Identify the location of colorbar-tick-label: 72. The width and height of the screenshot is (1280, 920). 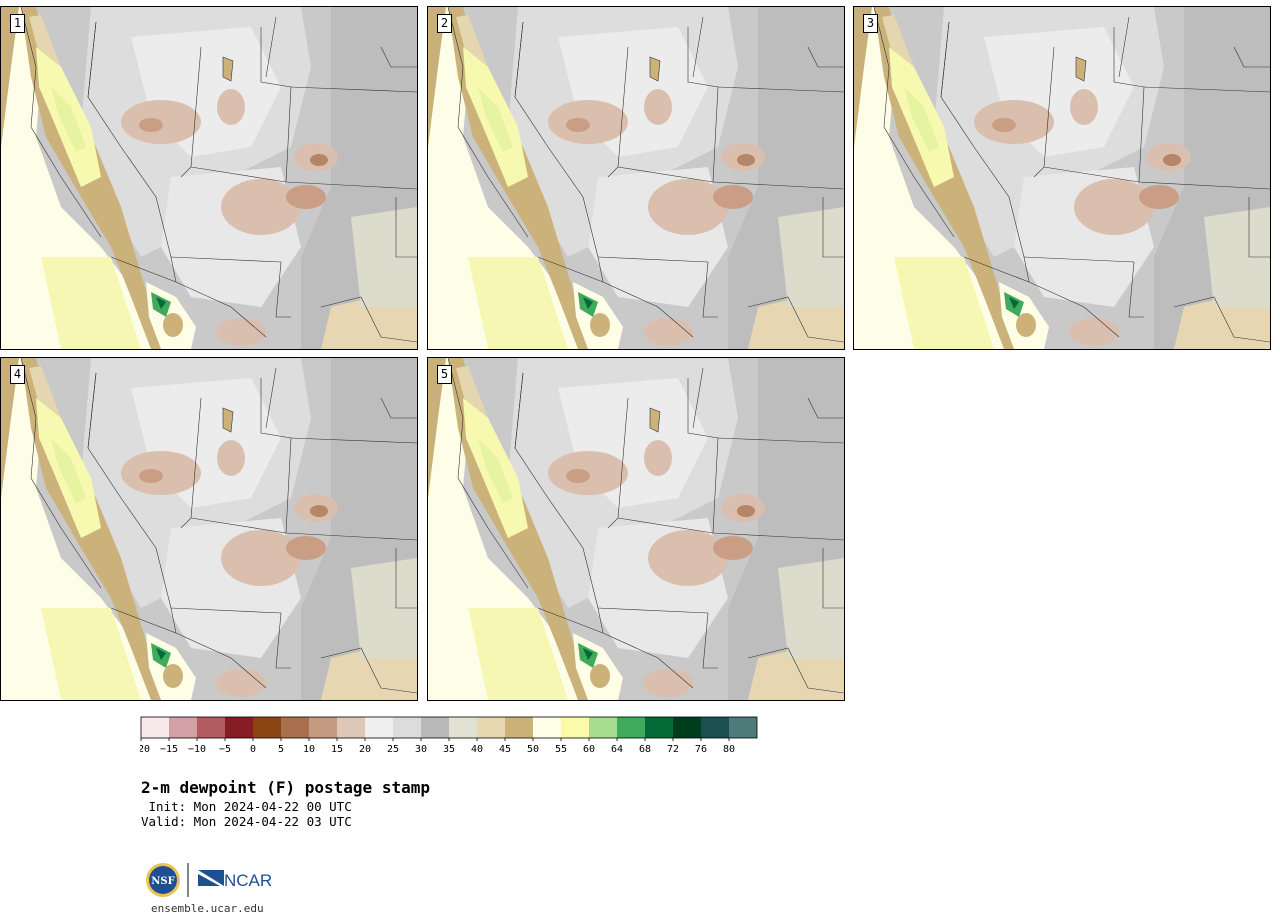
(673, 749).